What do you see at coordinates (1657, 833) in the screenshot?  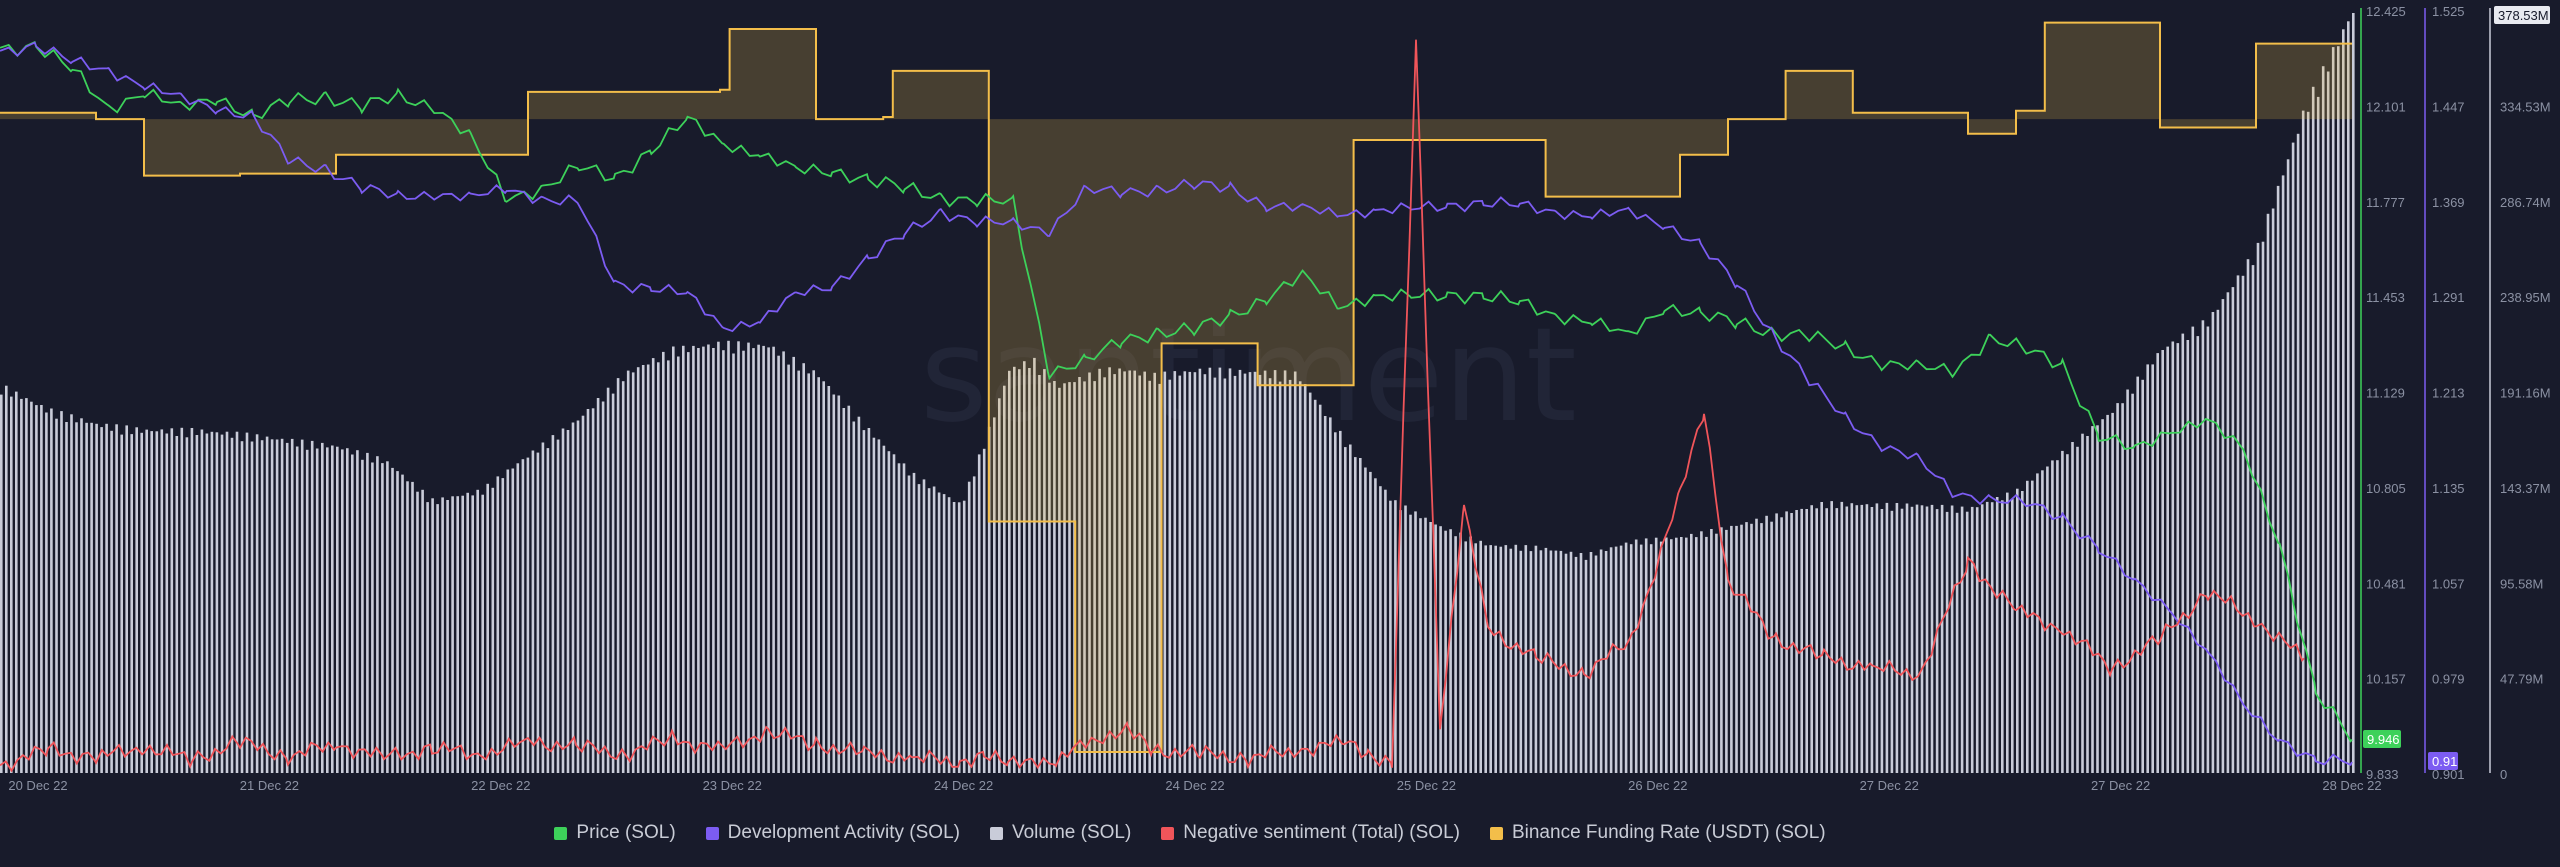 I see `legend-item-funding: Binance Funding Rate (USDT) (SOL)` at bounding box center [1657, 833].